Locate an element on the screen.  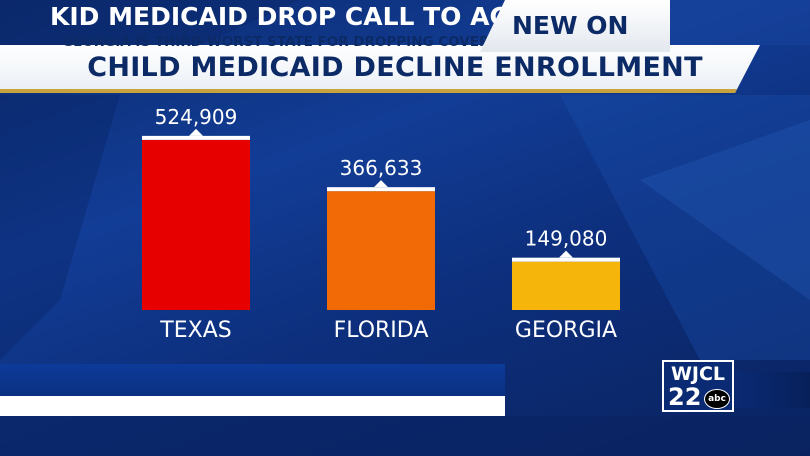
bar-cap-florida is located at coordinates (381, 189).